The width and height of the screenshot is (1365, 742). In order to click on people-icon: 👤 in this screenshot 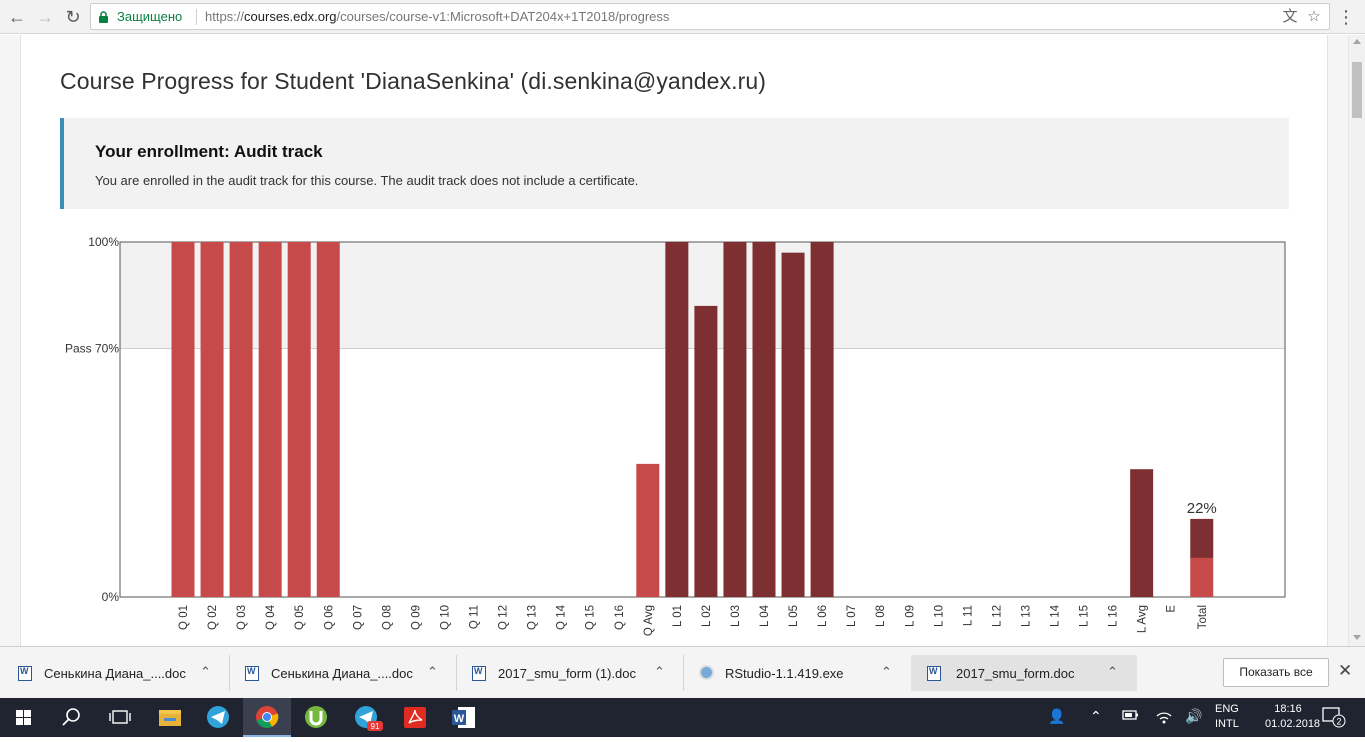, I will do `click(1057, 716)`.